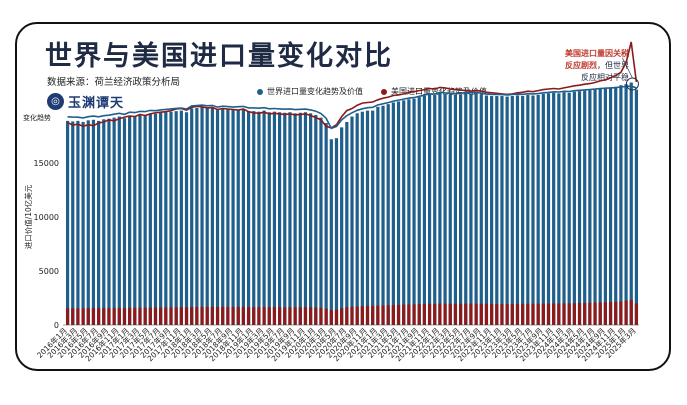  Describe the element at coordinates (384, 91) in the screenshot. I see `legend-us-swatch` at that location.